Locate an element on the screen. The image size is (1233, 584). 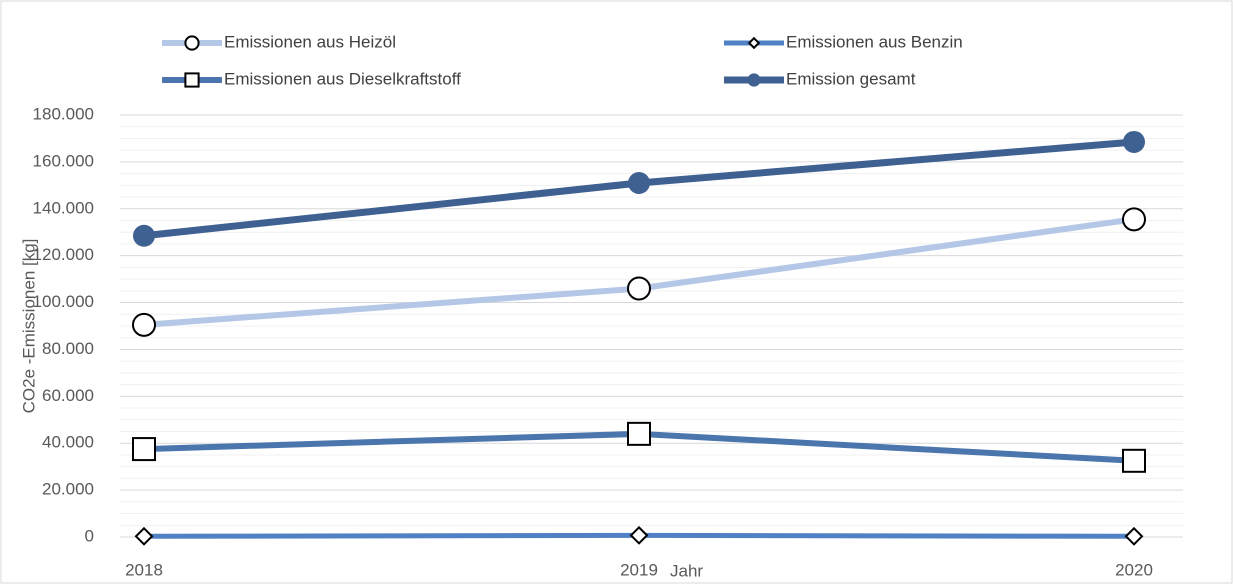
legend-label: Emissionen aus Heizöl is located at coordinates (310, 41).